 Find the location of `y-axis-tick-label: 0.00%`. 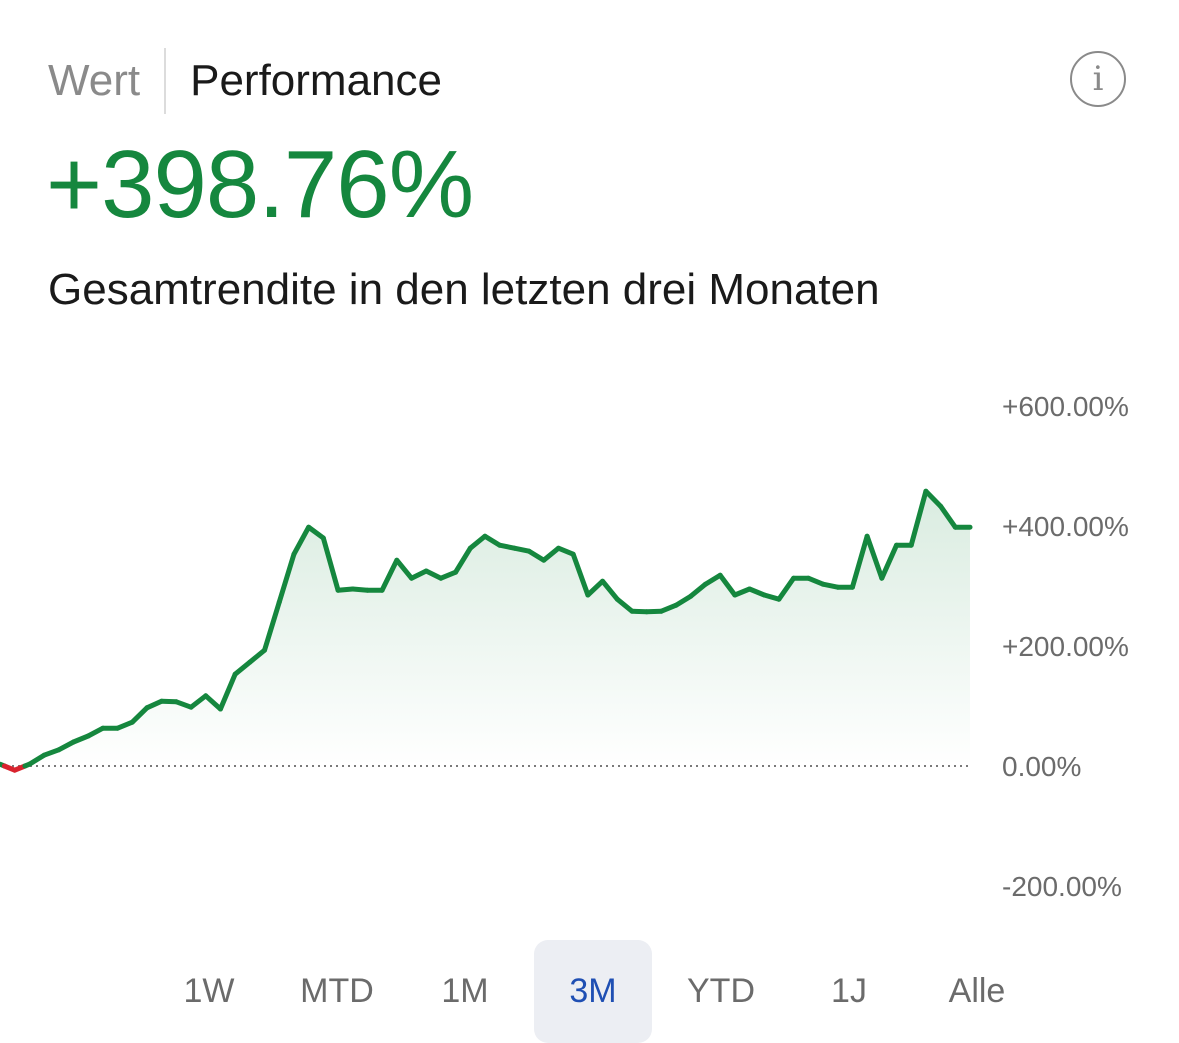

y-axis-tick-label: 0.00% is located at coordinates (1041, 766).